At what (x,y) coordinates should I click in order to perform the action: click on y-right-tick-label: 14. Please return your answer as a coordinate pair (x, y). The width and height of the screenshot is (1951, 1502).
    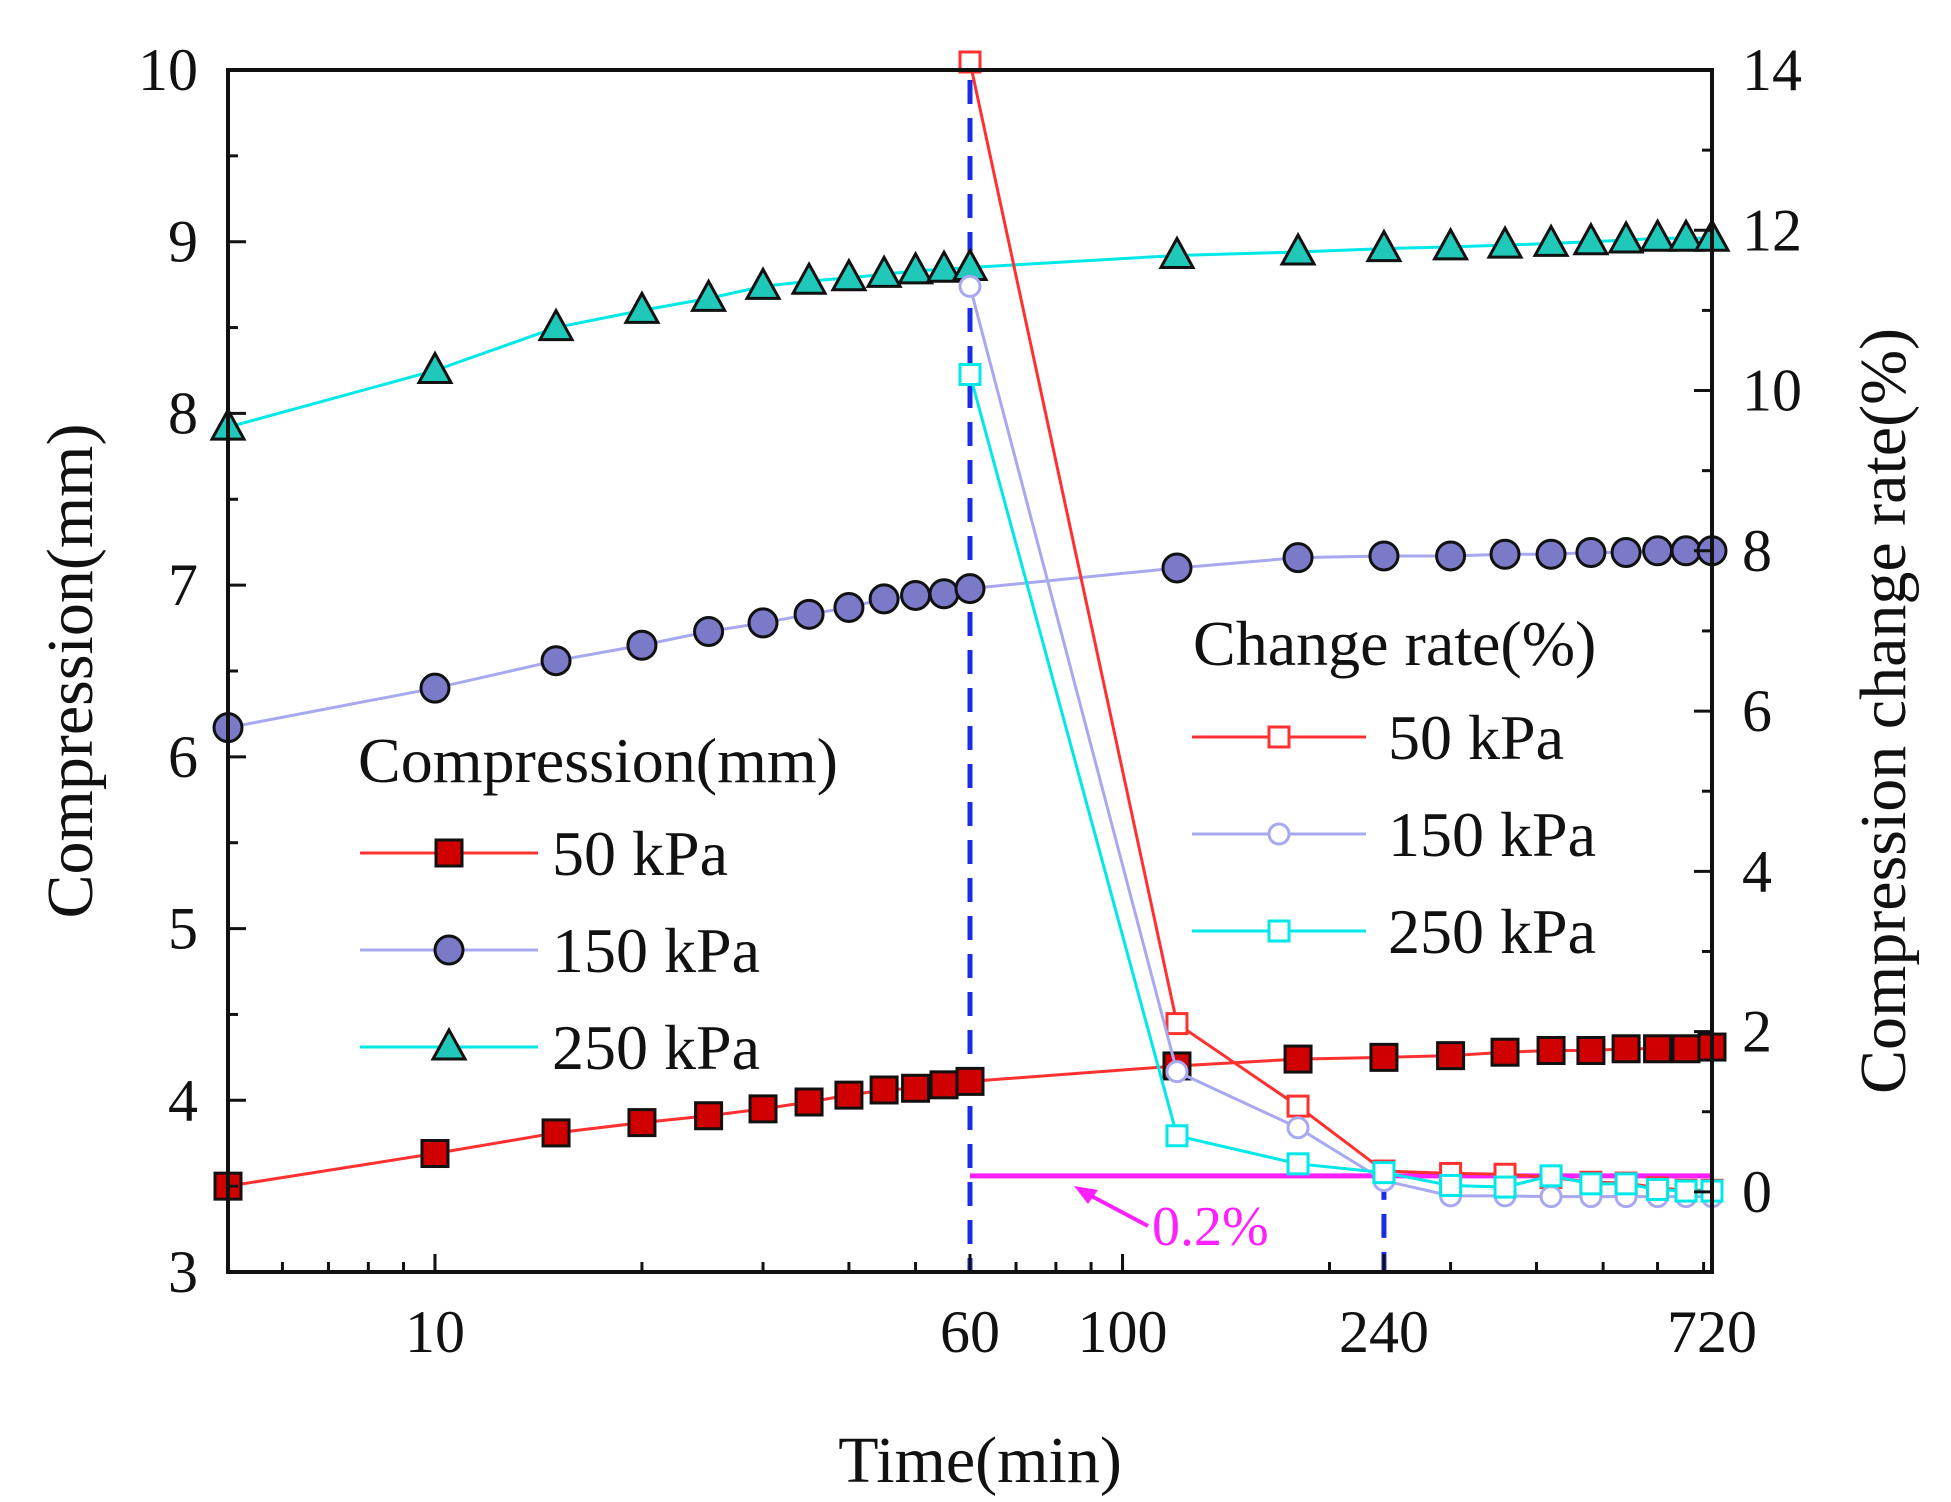
    Looking at the image, I should click on (1772, 70).